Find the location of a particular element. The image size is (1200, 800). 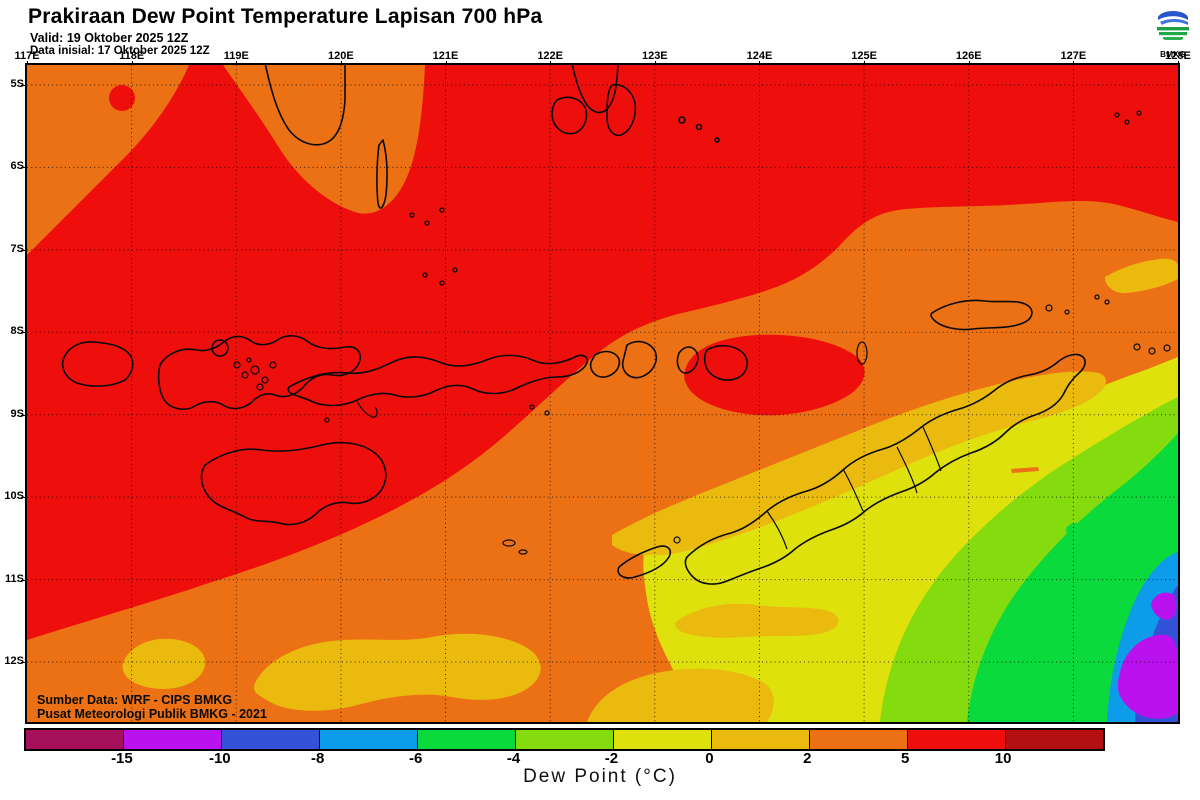

island-timor is located at coordinates (885, 469).